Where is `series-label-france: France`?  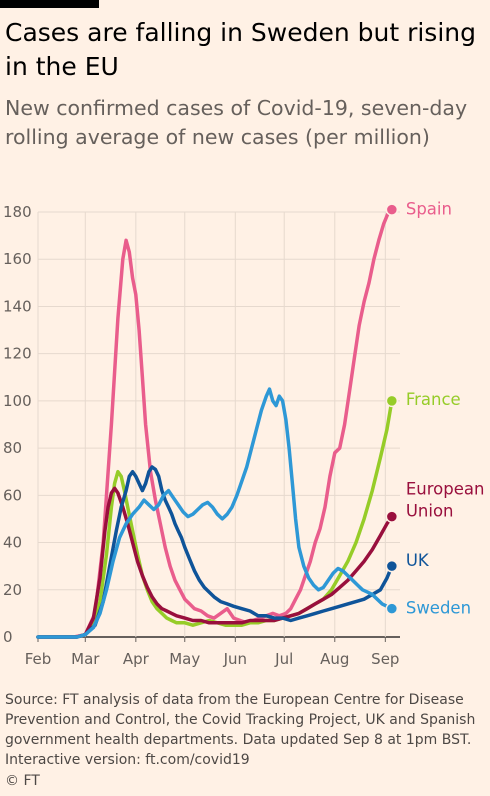 series-label-france: France is located at coordinates (433, 399).